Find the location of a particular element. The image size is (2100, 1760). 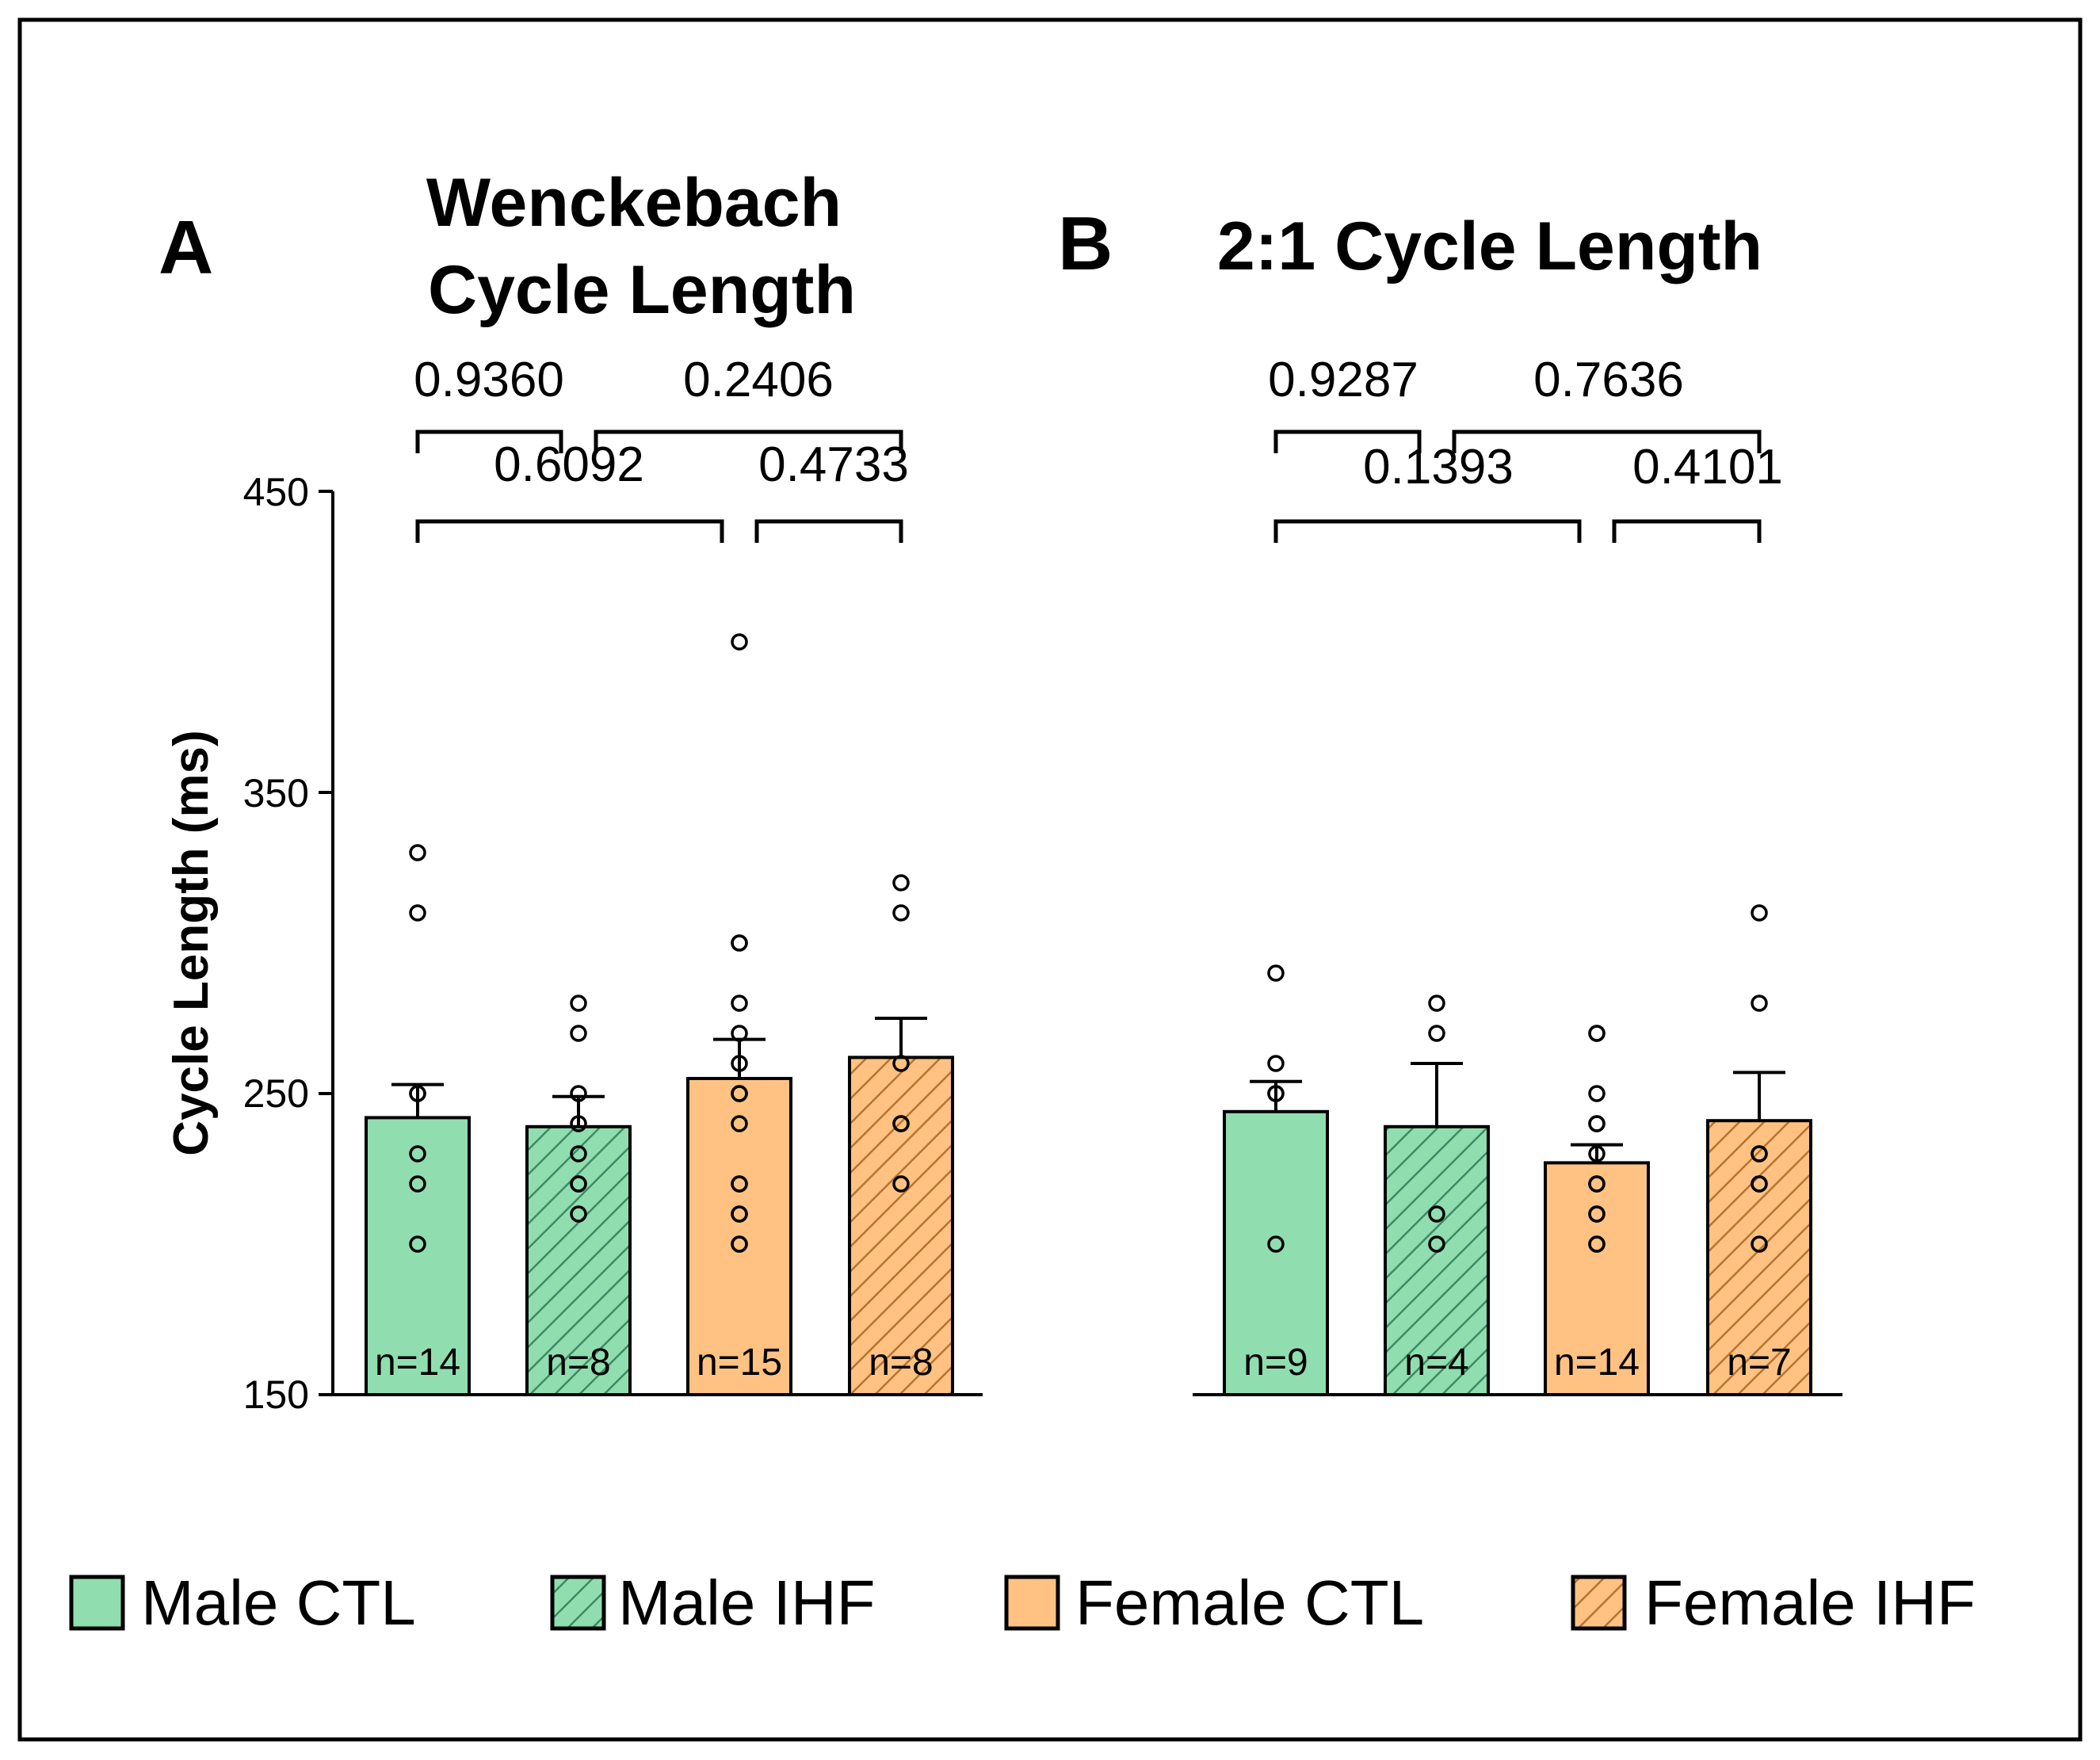

legend-item-female-ihf: Female IHF is located at coordinates (1773, 1602).